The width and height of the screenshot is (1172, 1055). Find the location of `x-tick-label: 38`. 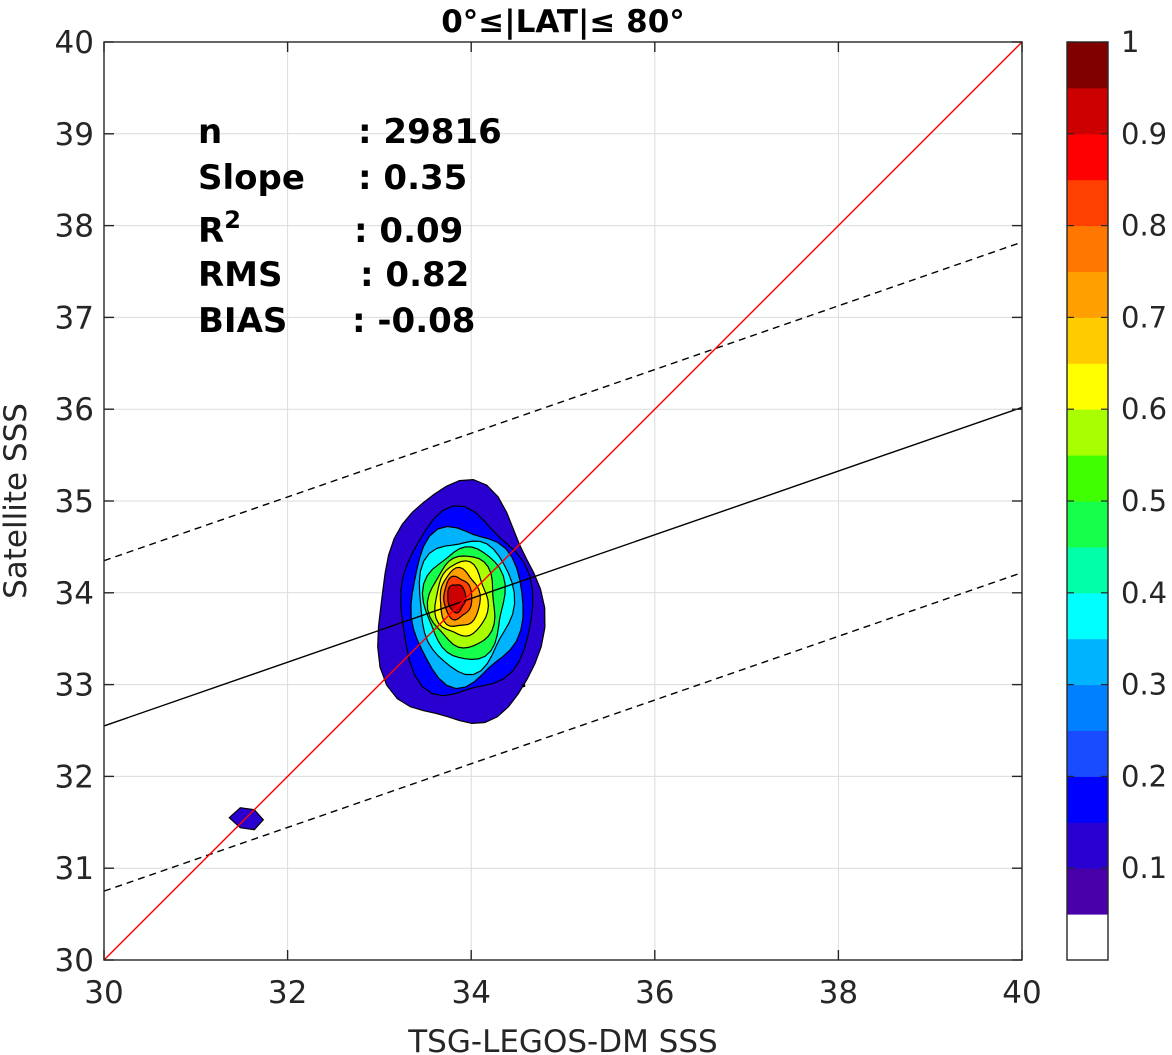

x-tick-label: 38 is located at coordinates (838, 993).